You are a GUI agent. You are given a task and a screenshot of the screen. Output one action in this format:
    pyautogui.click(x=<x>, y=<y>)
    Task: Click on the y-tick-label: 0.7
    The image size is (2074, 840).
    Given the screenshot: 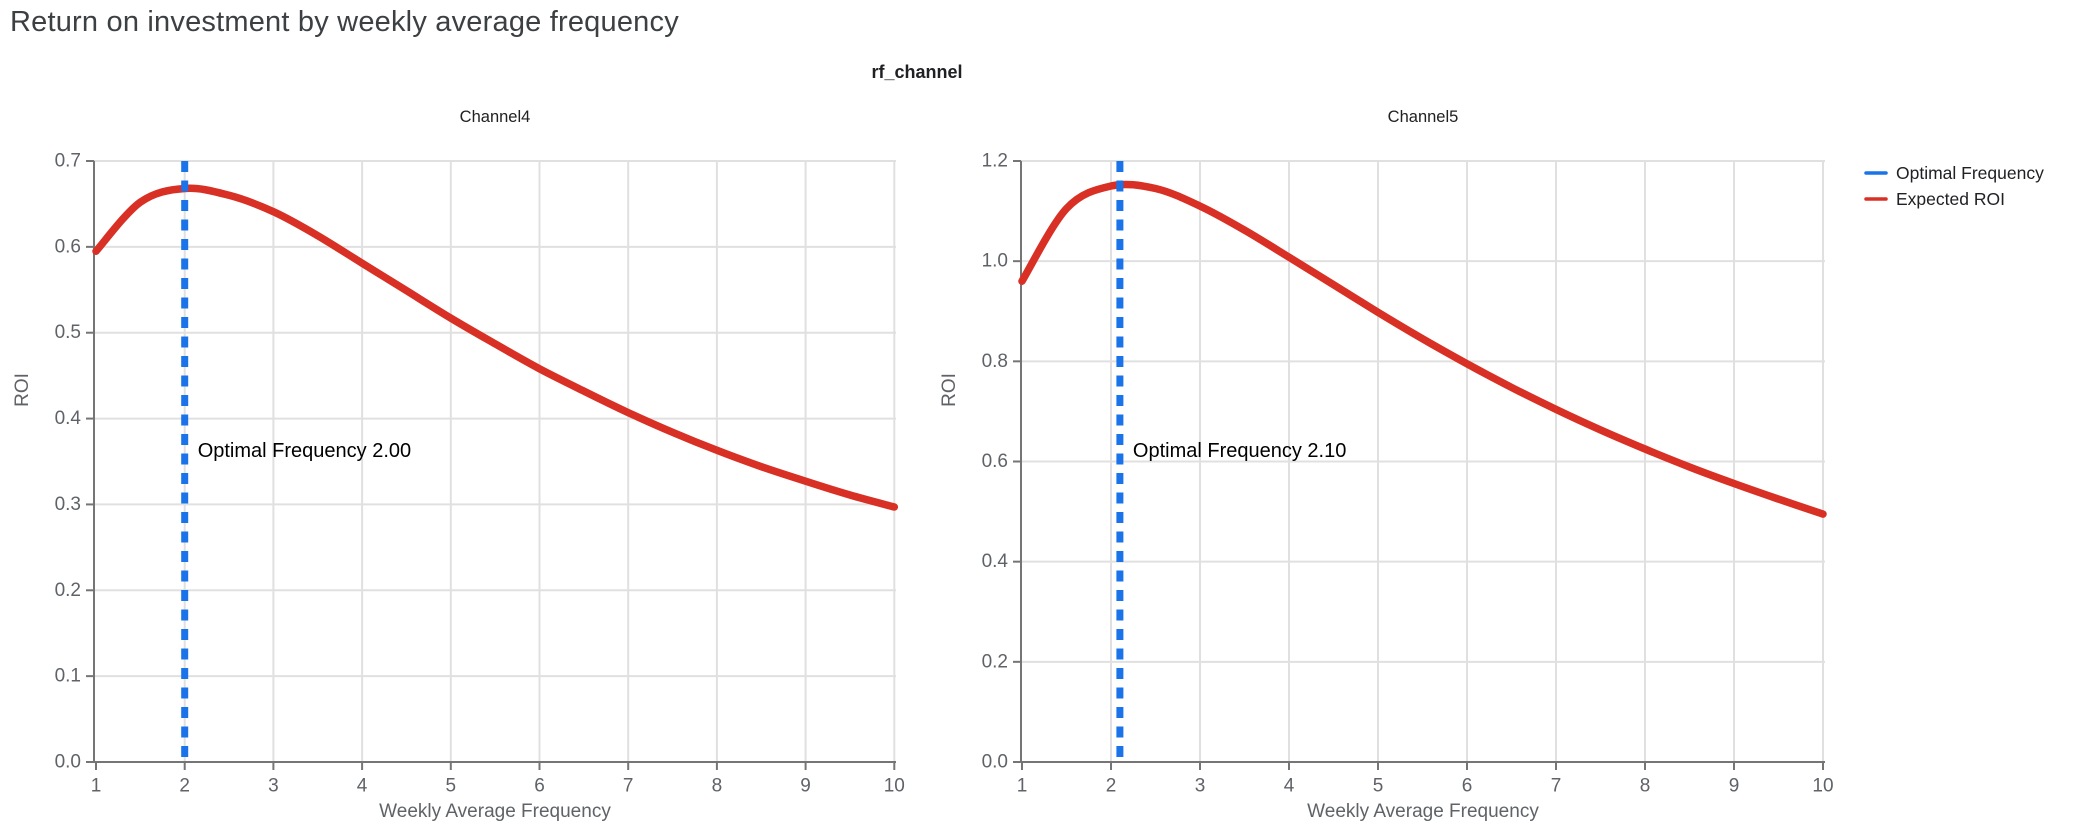 What is the action you would take?
    pyautogui.click(x=68, y=161)
    